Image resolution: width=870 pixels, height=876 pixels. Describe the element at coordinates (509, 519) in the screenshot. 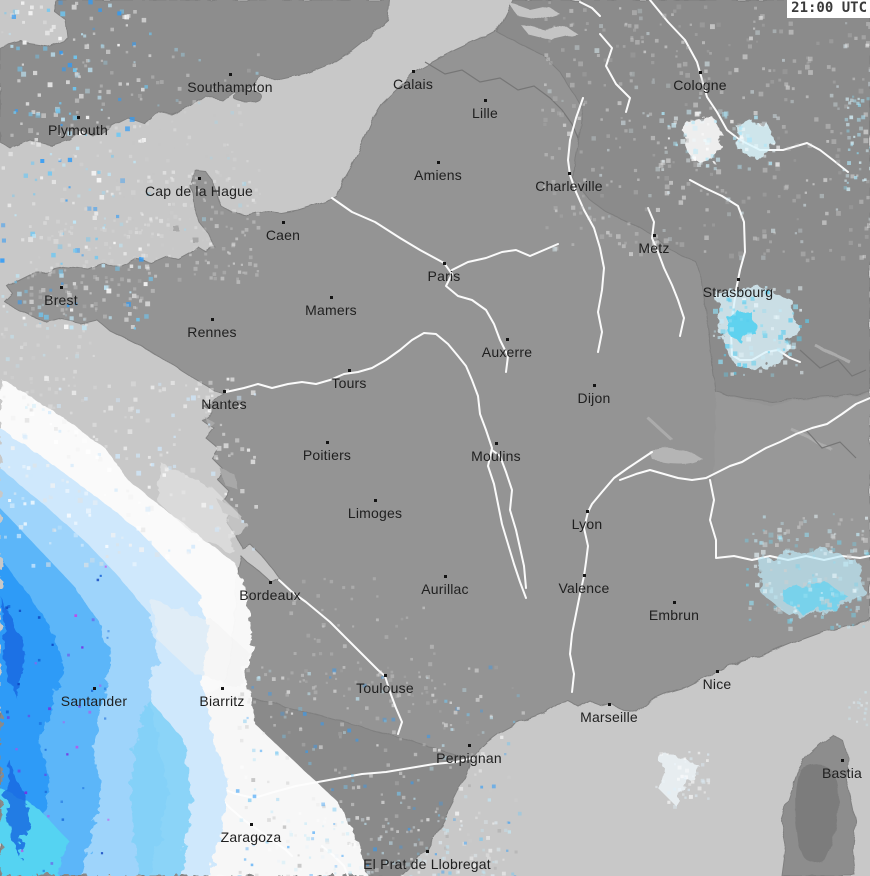

I see `river-allier` at that location.